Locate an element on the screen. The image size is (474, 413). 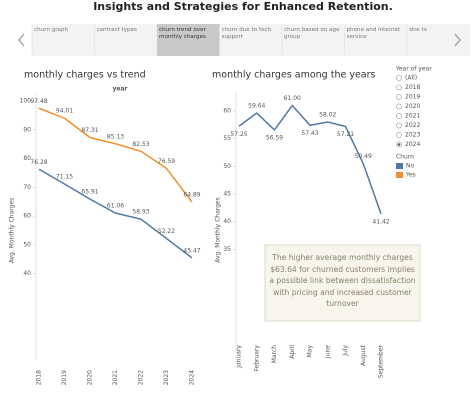
data-label: 50.49 is located at coordinates (363, 156).